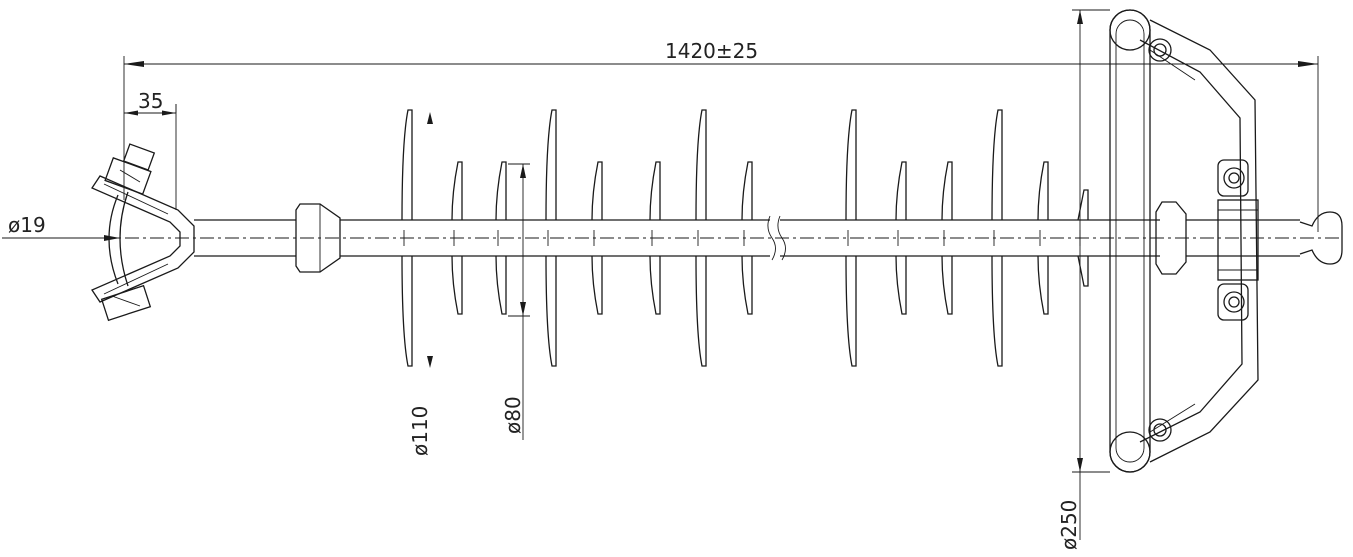  Describe the element at coordinates (193, 232) in the screenshot. I see `clevis-end-fitting` at that location.